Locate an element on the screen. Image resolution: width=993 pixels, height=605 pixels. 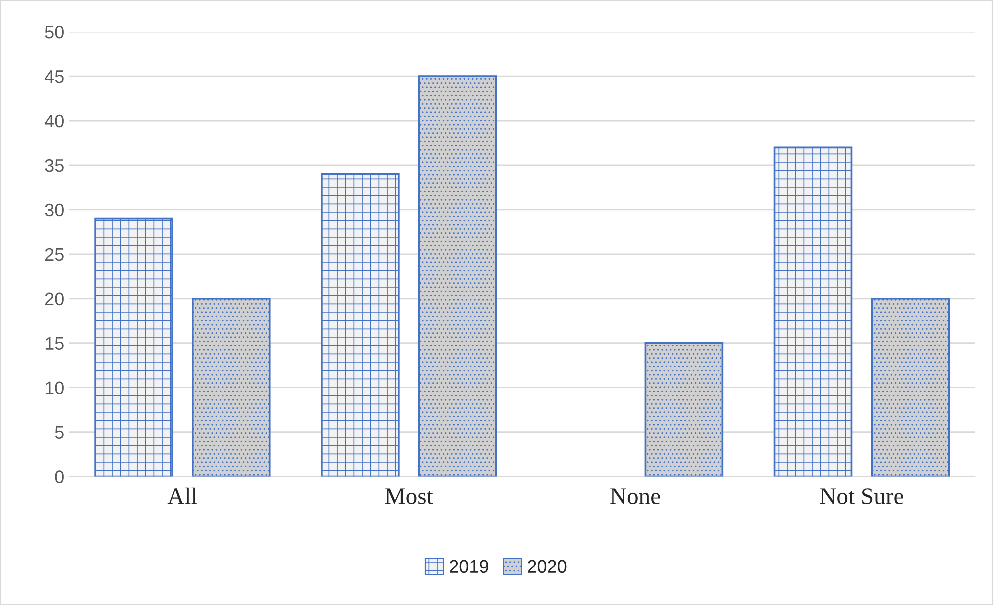
x-tick-label: None is located at coordinates (635, 496).